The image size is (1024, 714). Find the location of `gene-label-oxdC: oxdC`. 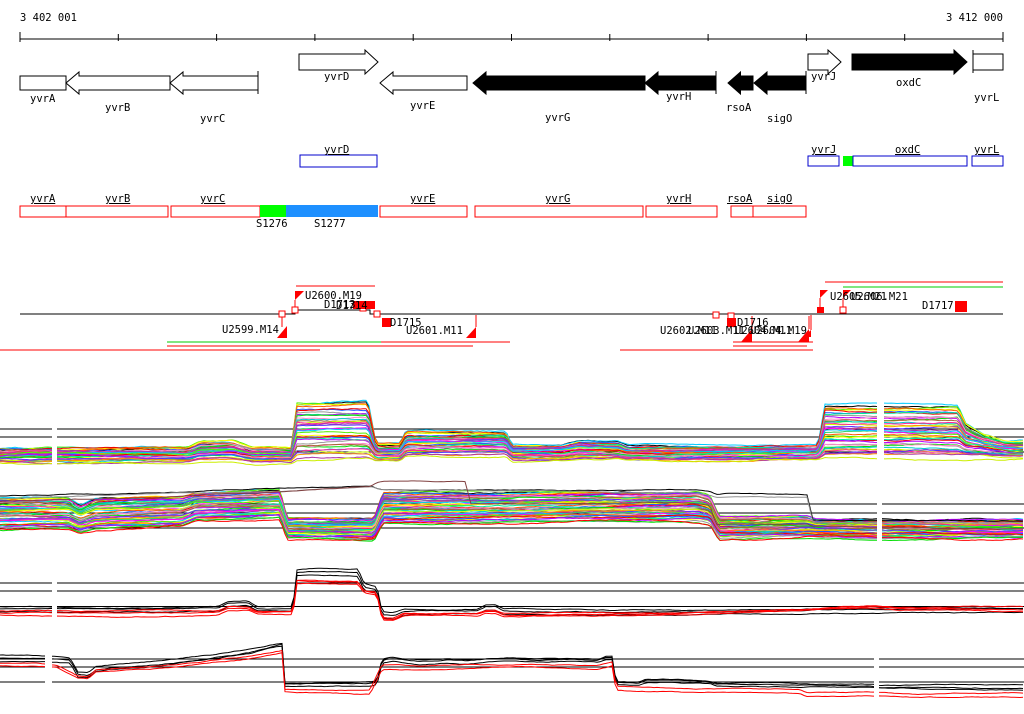

gene-label-oxdC: oxdC is located at coordinates (909, 83).